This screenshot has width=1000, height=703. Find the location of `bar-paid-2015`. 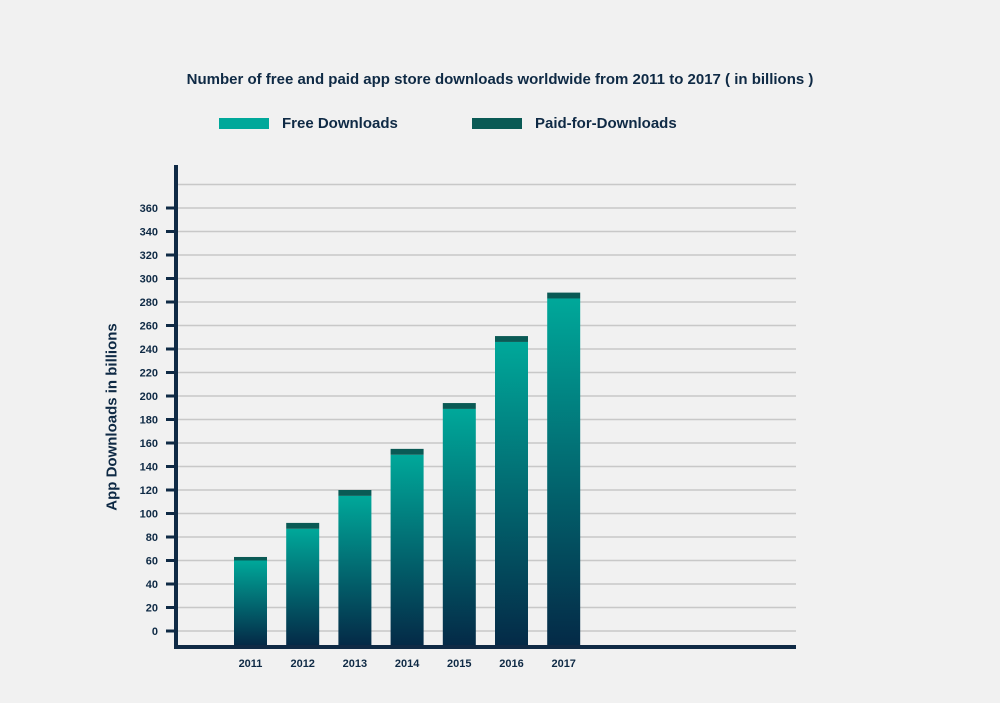

bar-paid-2015 is located at coordinates (459, 406).